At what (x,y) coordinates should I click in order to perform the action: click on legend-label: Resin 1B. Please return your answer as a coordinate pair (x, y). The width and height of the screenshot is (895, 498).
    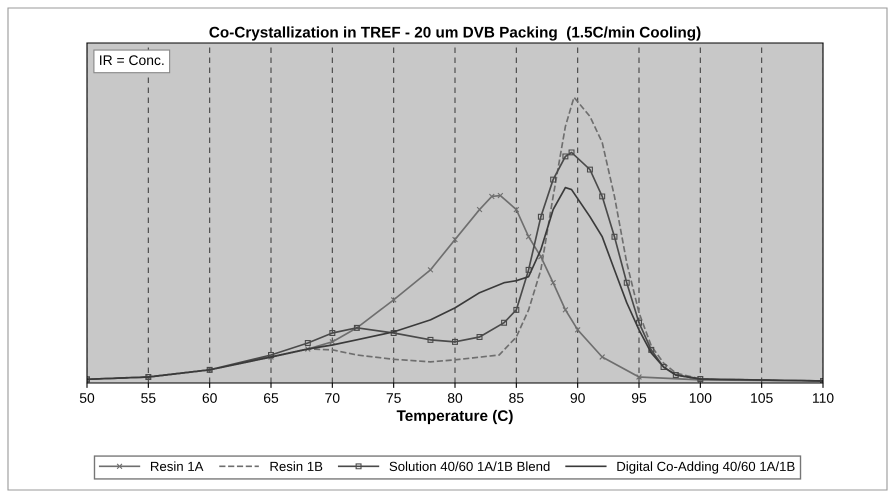
    Looking at the image, I should click on (296, 466).